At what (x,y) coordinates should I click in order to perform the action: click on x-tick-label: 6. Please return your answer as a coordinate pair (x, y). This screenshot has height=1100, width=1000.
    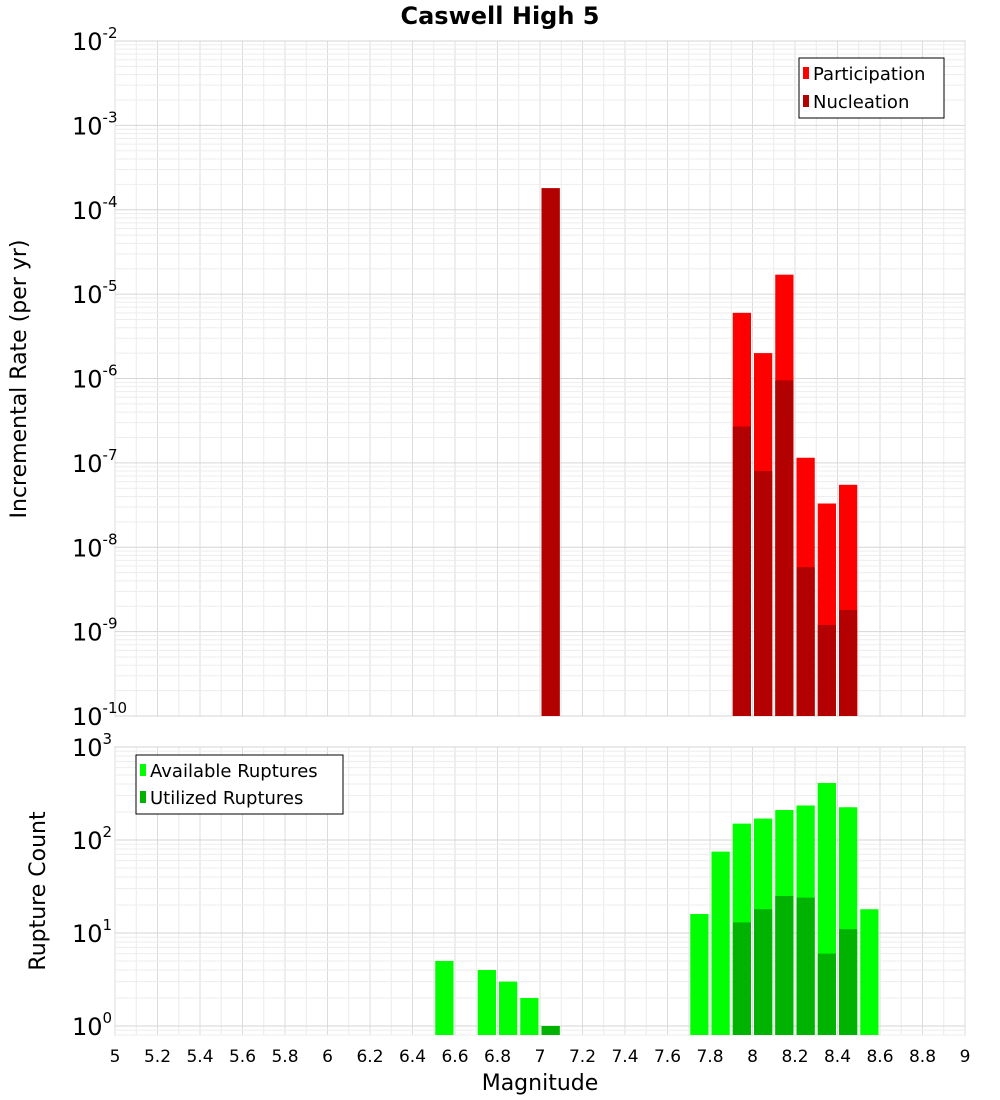
    Looking at the image, I should click on (327, 1057).